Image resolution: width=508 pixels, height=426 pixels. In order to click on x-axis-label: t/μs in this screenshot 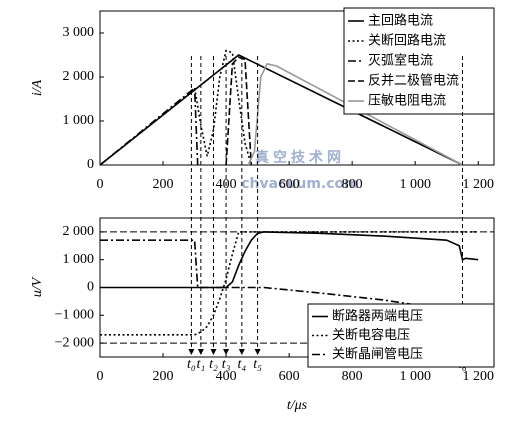, I will do `click(297, 405)`.